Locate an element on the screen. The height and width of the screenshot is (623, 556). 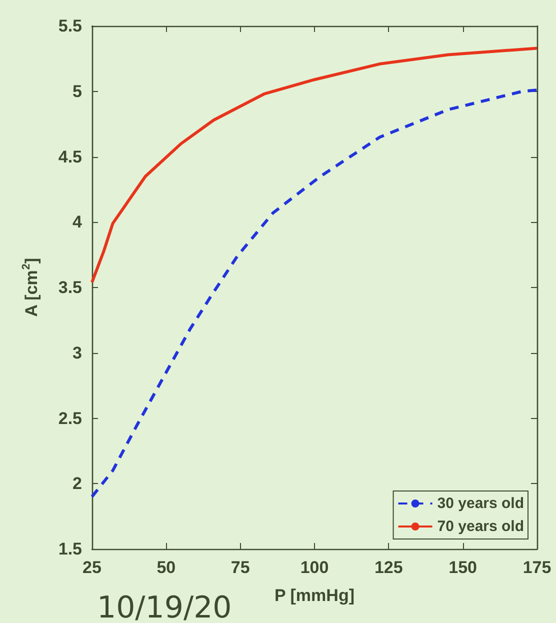
x-tick-label: 150 is located at coordinates (463, 567).